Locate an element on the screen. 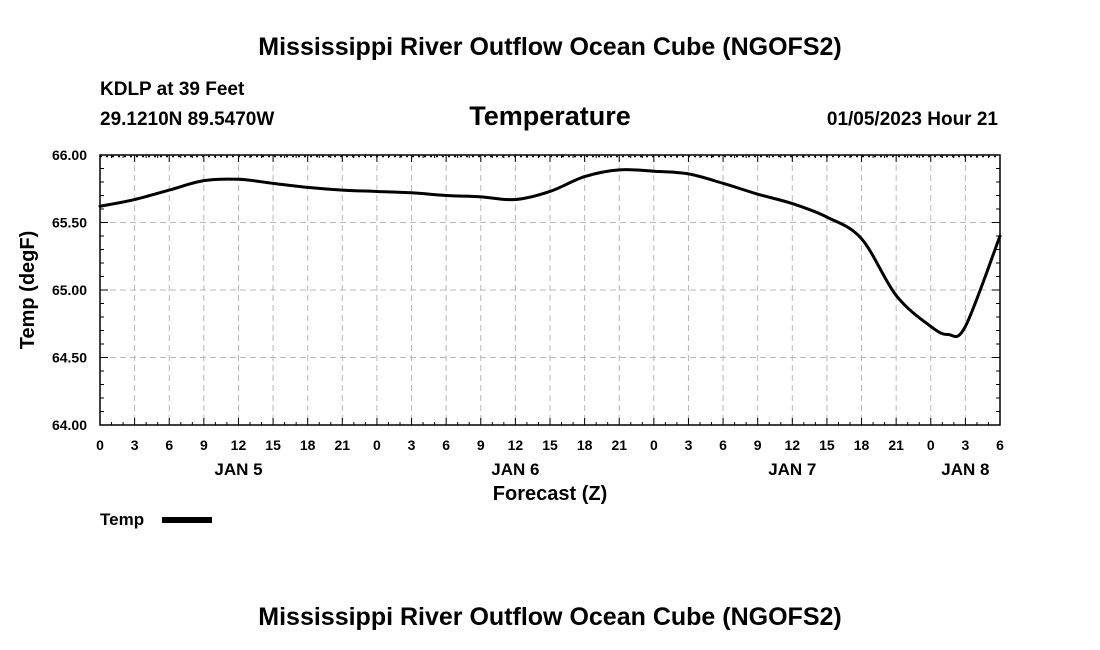 Image resolution: width=1100 pixels, height=650 pixels. day-label: JAN 7 is located at coordinates (792, 469).